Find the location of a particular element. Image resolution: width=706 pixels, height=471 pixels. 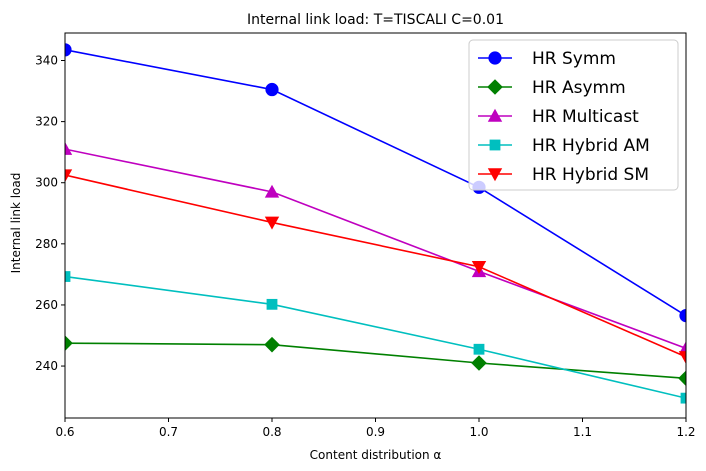

series-line is located at coordinates (375, 361).